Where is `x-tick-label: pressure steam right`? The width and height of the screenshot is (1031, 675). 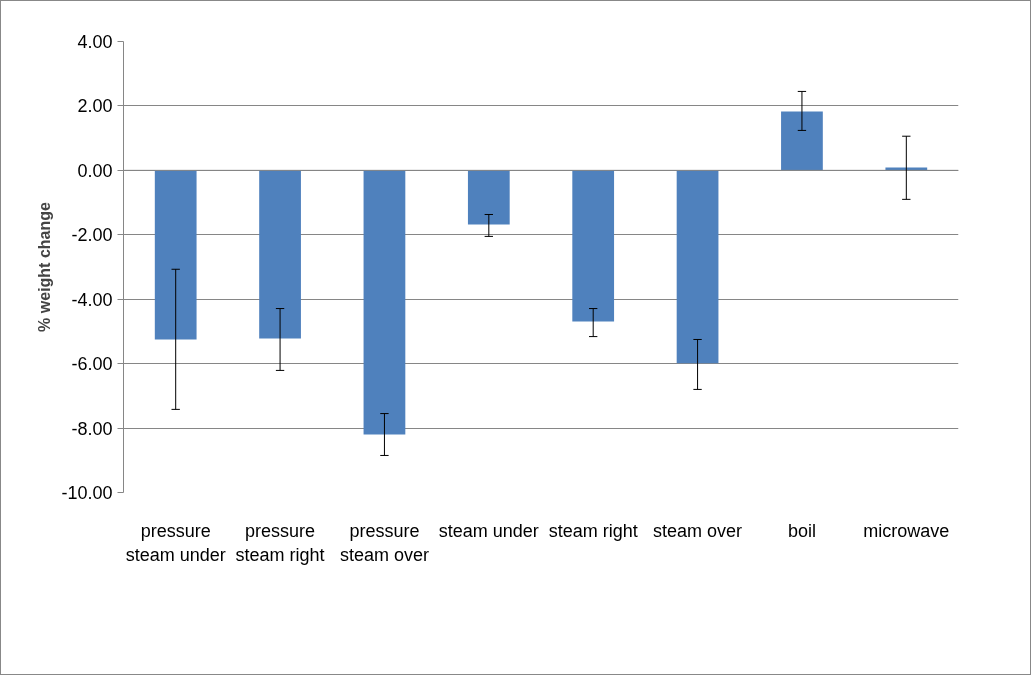 x-tick-label: pressure steam right is located at coordinates (280, 542).